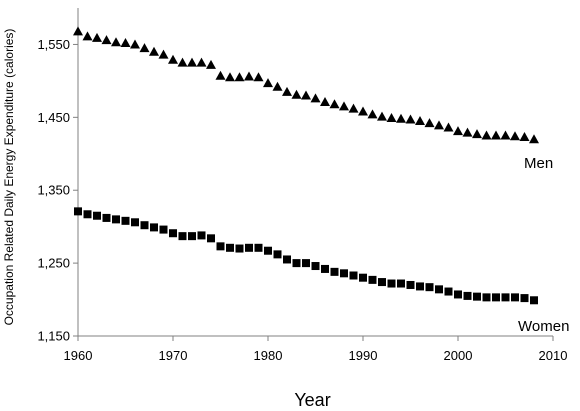 Image resolution: width=580 pixels, height=411 pixels. Describe the element at coordinates (363, 355) in the screenshot. I see `x-tick-label: 1990` at that location.